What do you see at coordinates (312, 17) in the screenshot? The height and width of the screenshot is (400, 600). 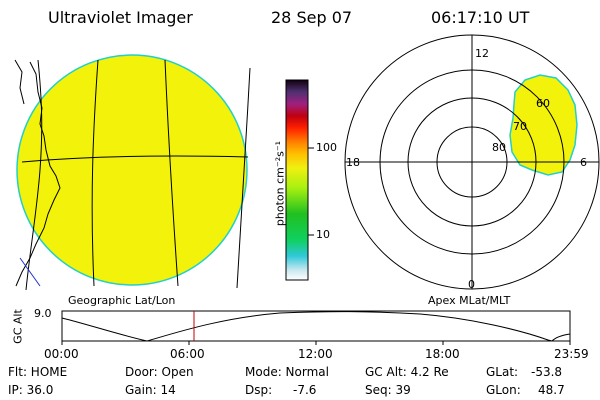 I see `date-label: 28 Sep 07` at bounding box center [312, 17].